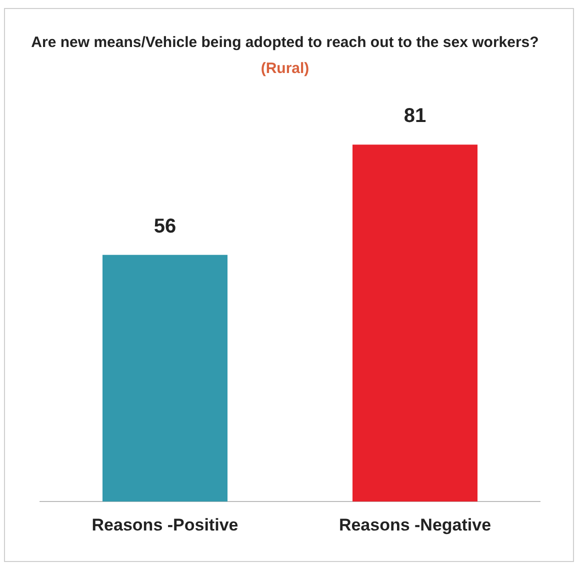  I want to click on x-tick-label: Reasons -Positive, so click(165, 524).